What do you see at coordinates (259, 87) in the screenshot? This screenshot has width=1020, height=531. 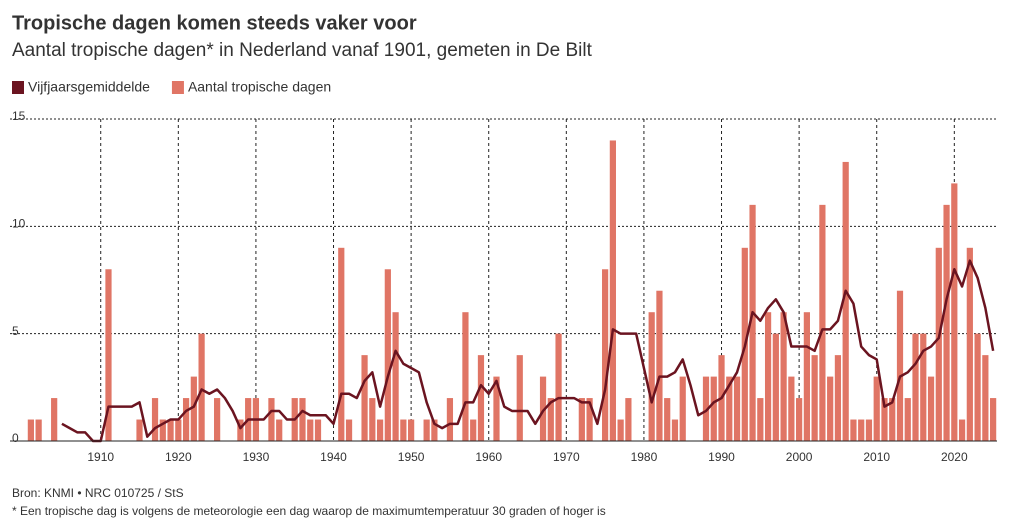 I see `legend-label: Aantal tropische dagen` at bounding box center [259, 87].